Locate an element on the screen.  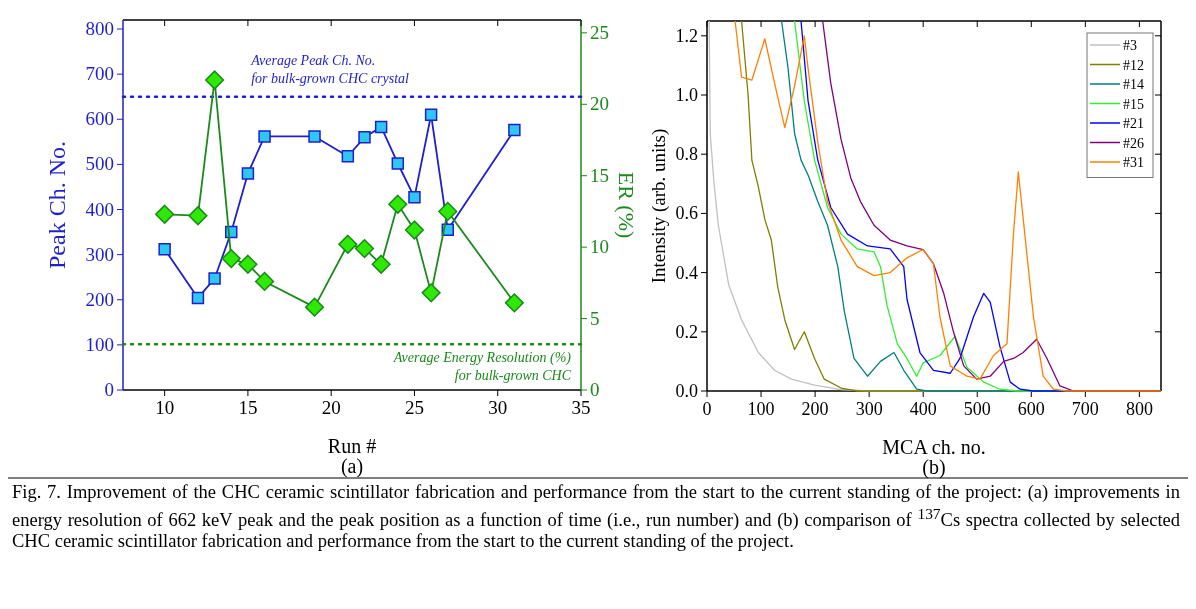
x-tick-label: 100 is located at coordinates (761, 409).